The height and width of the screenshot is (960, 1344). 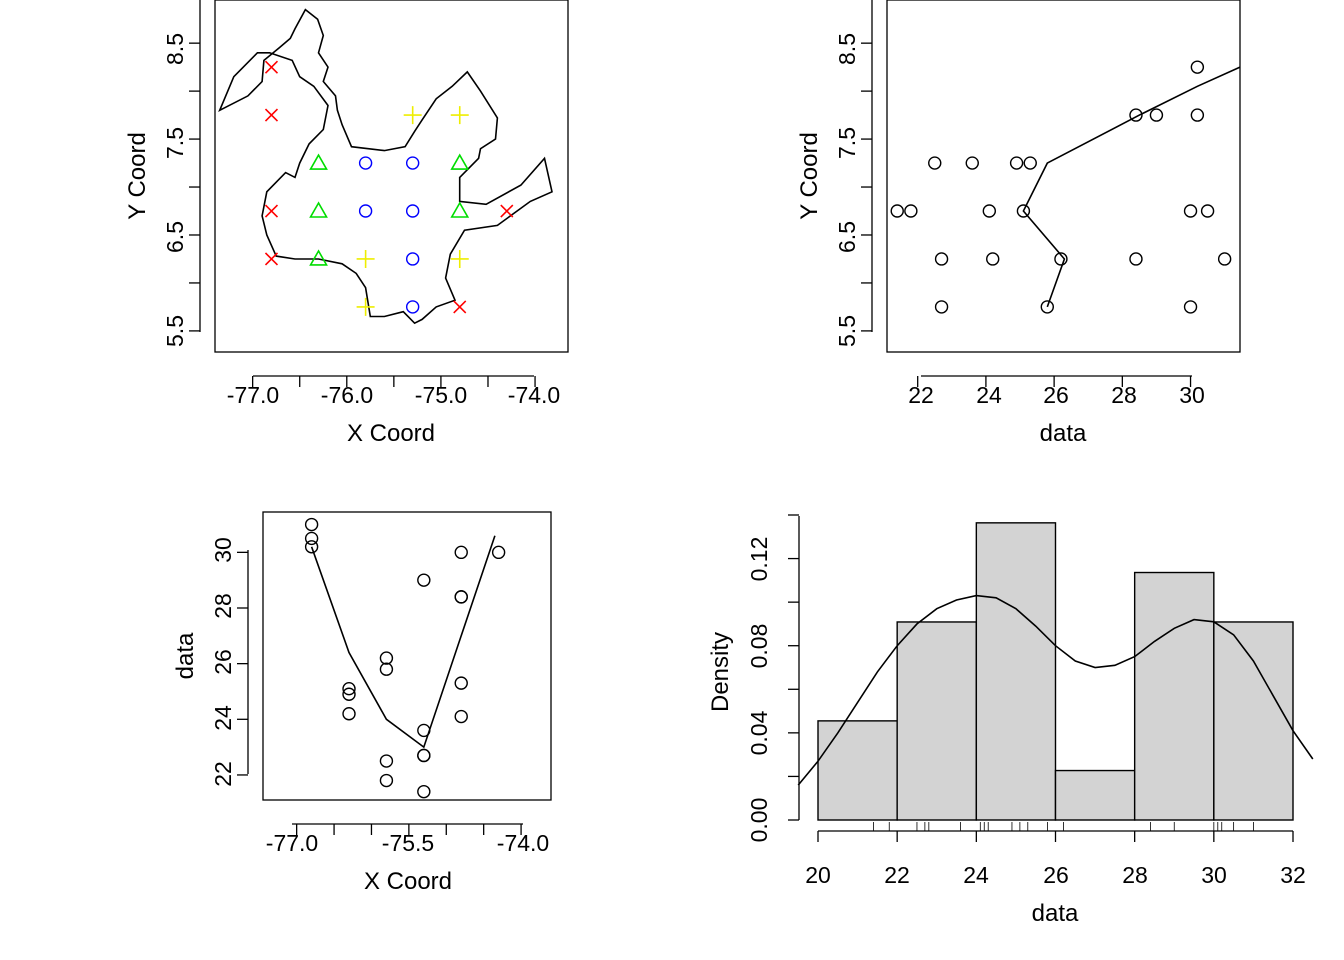 What do you see at coordinates (403, 642) in the screenshot?
I see `smooth-line` at bounding box center [403, 642].